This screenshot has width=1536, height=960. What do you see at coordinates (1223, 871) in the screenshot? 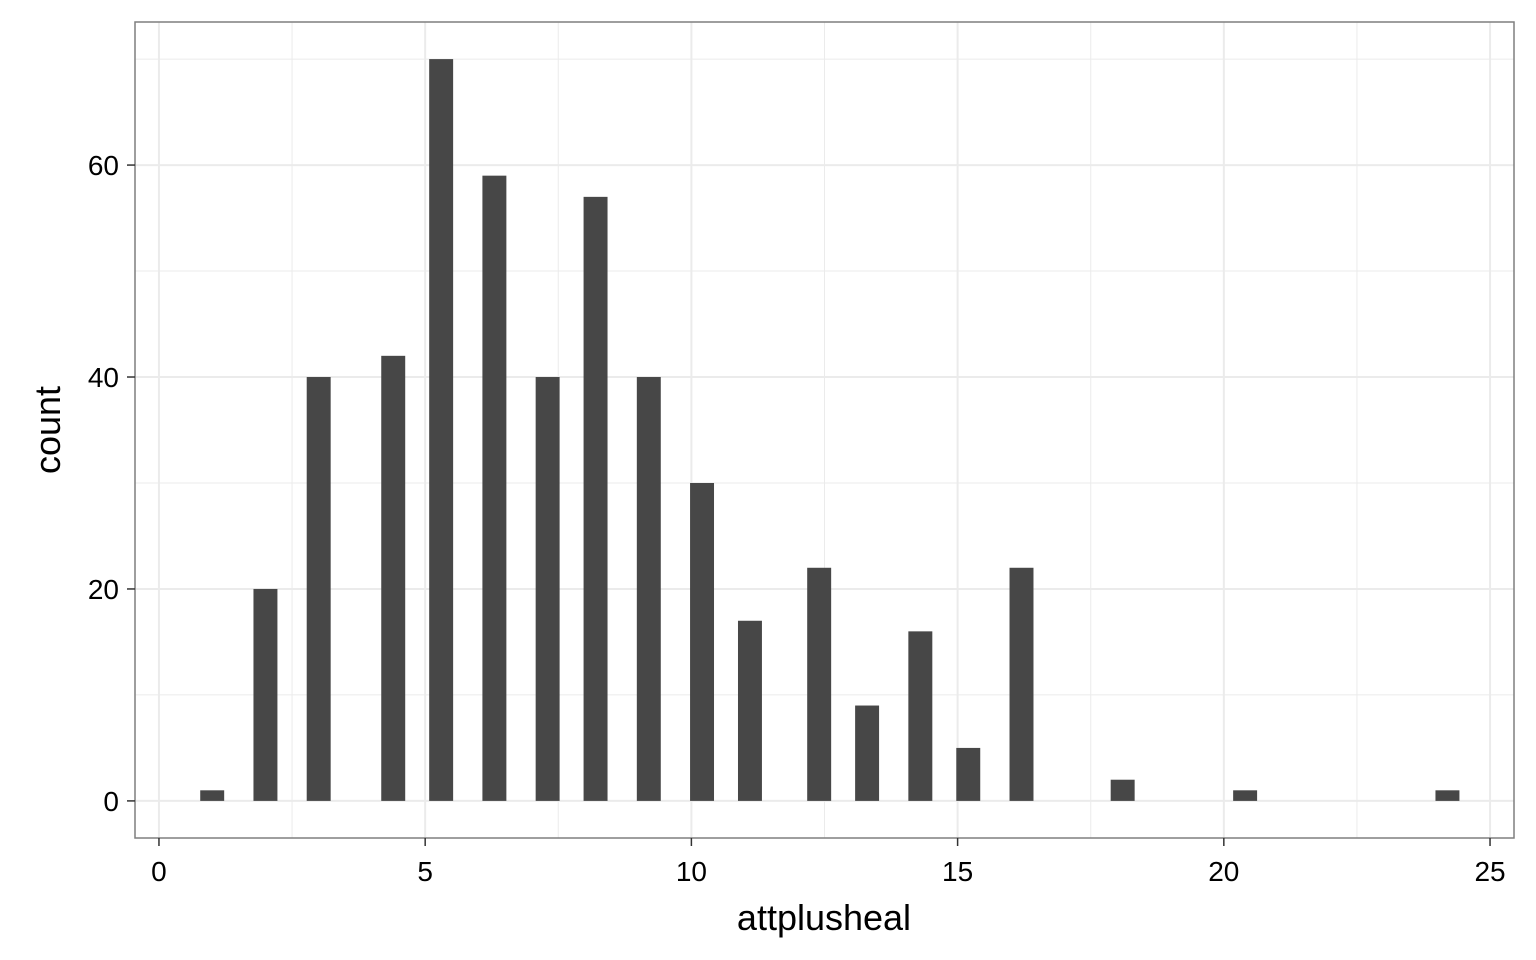
I see `x-tick-label: 20` at bounding box center [1223, 871].